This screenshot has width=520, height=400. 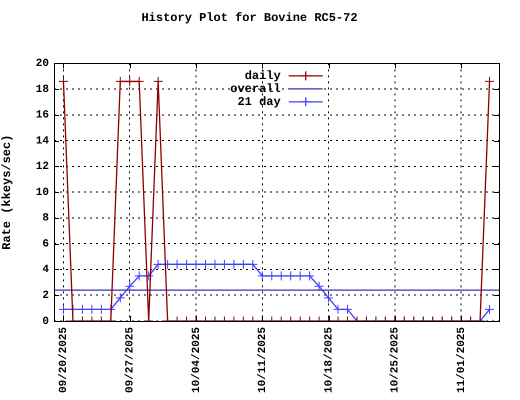 I want to click on y-tick-label: 12, so click(x=42, y=167).